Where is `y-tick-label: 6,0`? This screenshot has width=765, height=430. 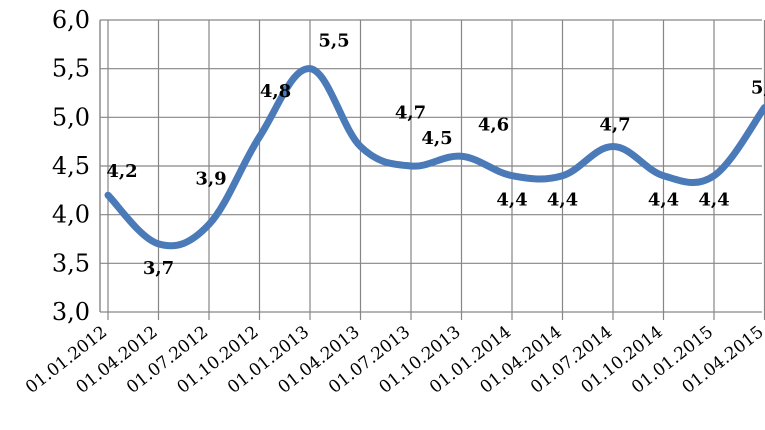
y-tick-label: 6,0 is located at coordinates (71, 20).